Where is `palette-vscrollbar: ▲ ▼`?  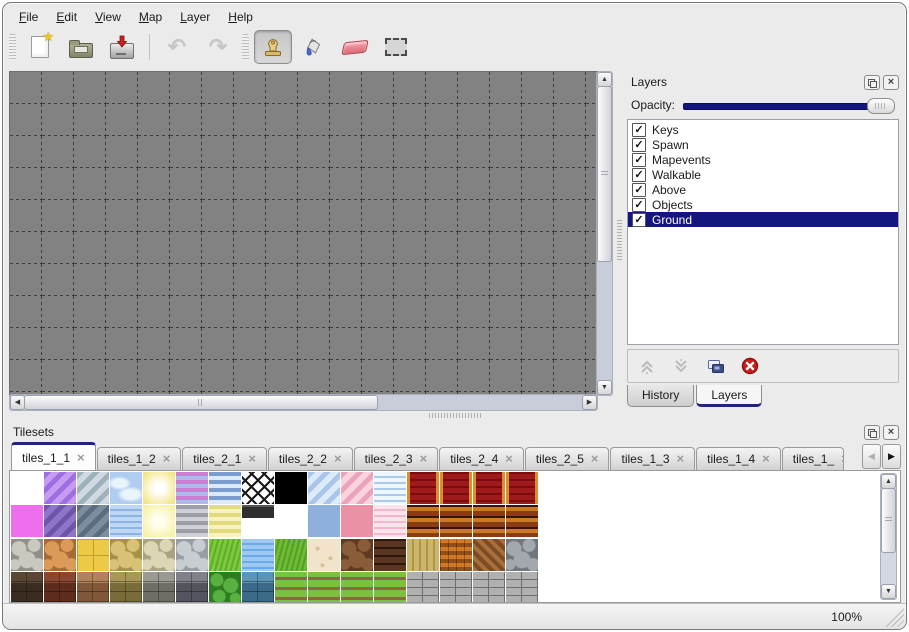 palette-vscrollbar: ▲ ▼ is located at coordinates (888, 536).